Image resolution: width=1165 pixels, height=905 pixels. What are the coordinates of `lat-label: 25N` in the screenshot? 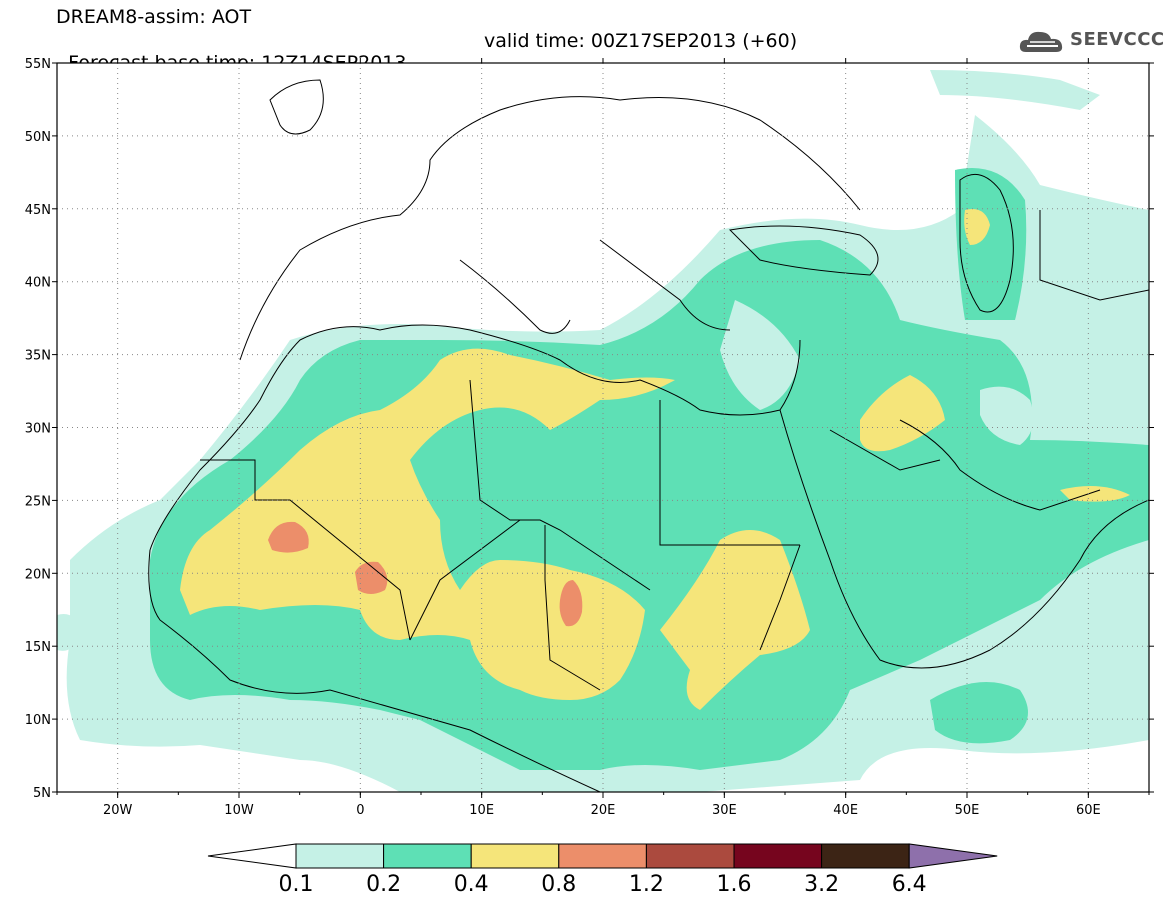 It's located at (38, 501).